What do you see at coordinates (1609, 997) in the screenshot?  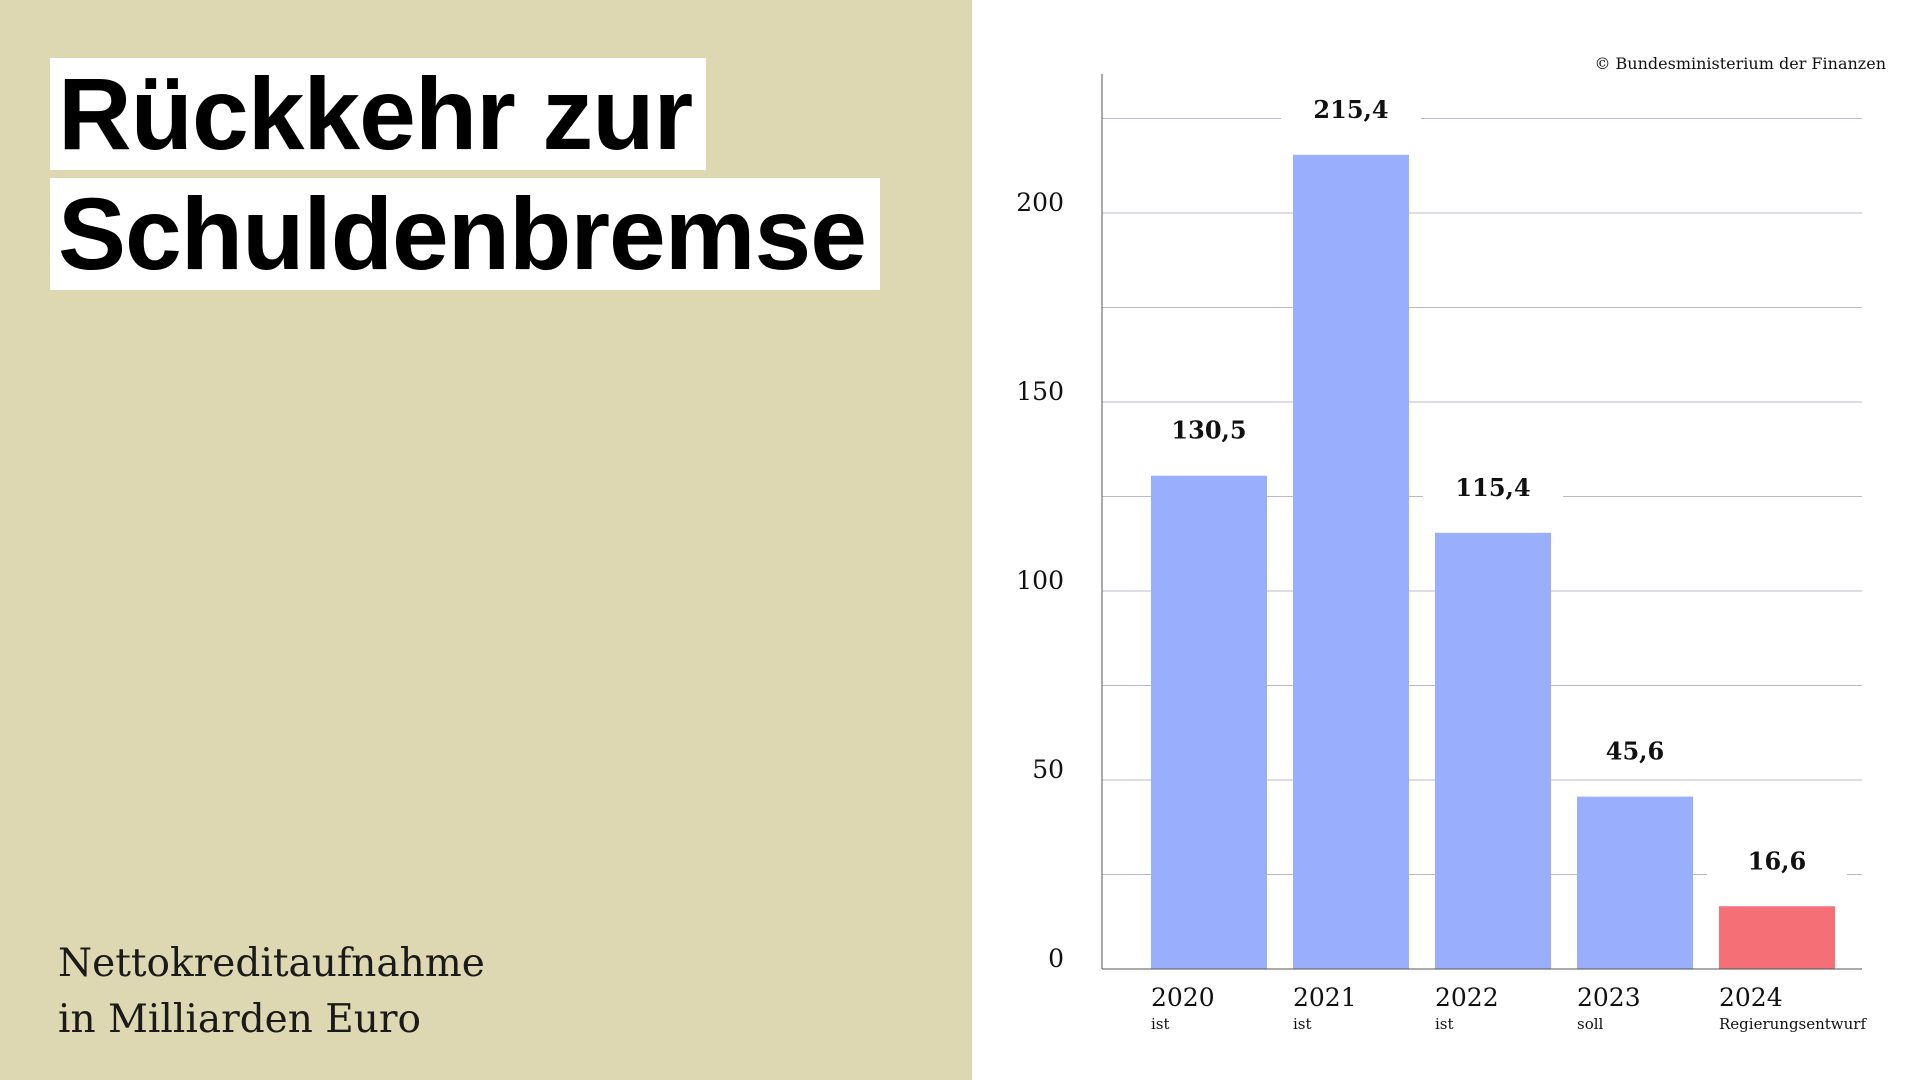 I see `x-tick-label: 2023` at bounding box center [1609, 997].